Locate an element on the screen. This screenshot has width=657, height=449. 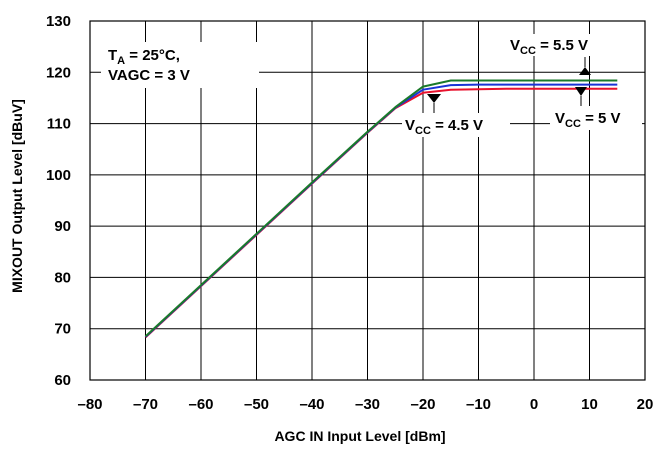
conditions-vagc: VAGC = 3 V is located at coordinates (149, 75).